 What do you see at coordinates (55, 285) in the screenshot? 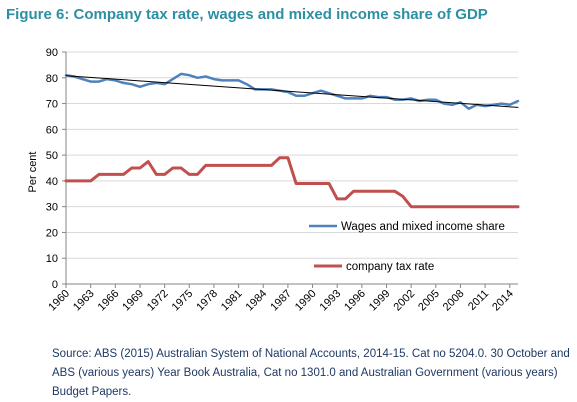
I see `y-tick-label: 0` at bounding box center [55, 285].